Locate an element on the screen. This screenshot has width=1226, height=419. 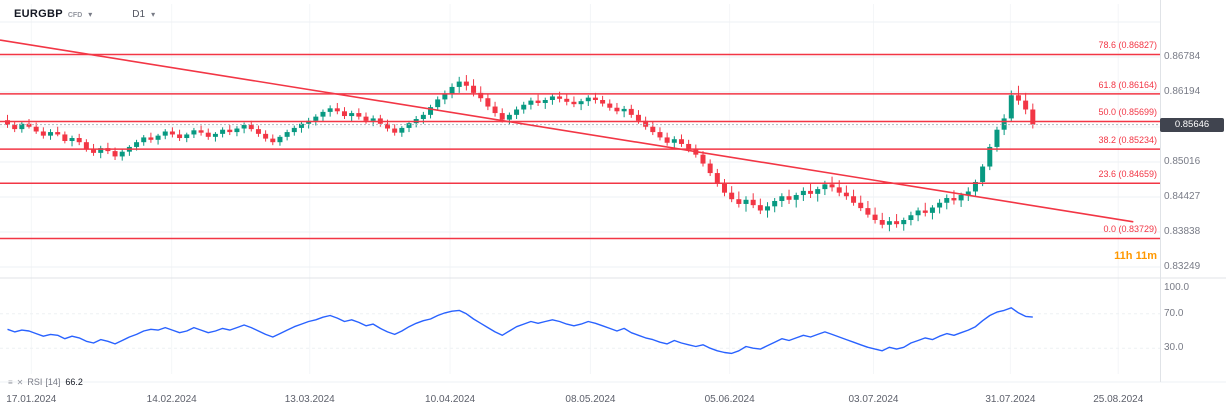
date-label: 05.06.2024 is located at coordinates (729, 399).